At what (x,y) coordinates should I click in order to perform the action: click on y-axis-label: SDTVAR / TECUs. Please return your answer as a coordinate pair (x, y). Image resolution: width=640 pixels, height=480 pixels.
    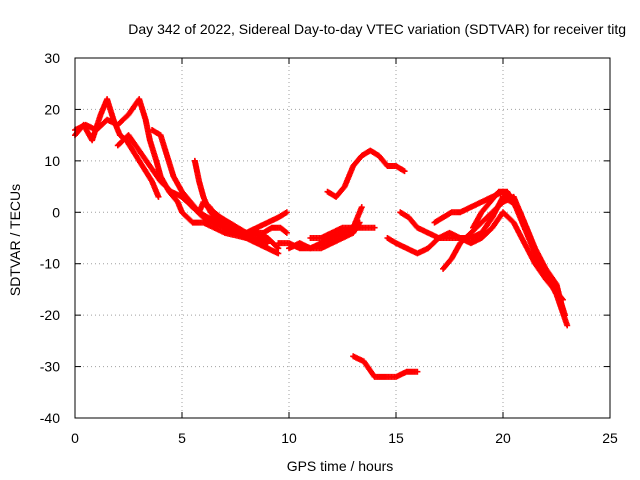
    Looking at the image, I should click on (15, 240).